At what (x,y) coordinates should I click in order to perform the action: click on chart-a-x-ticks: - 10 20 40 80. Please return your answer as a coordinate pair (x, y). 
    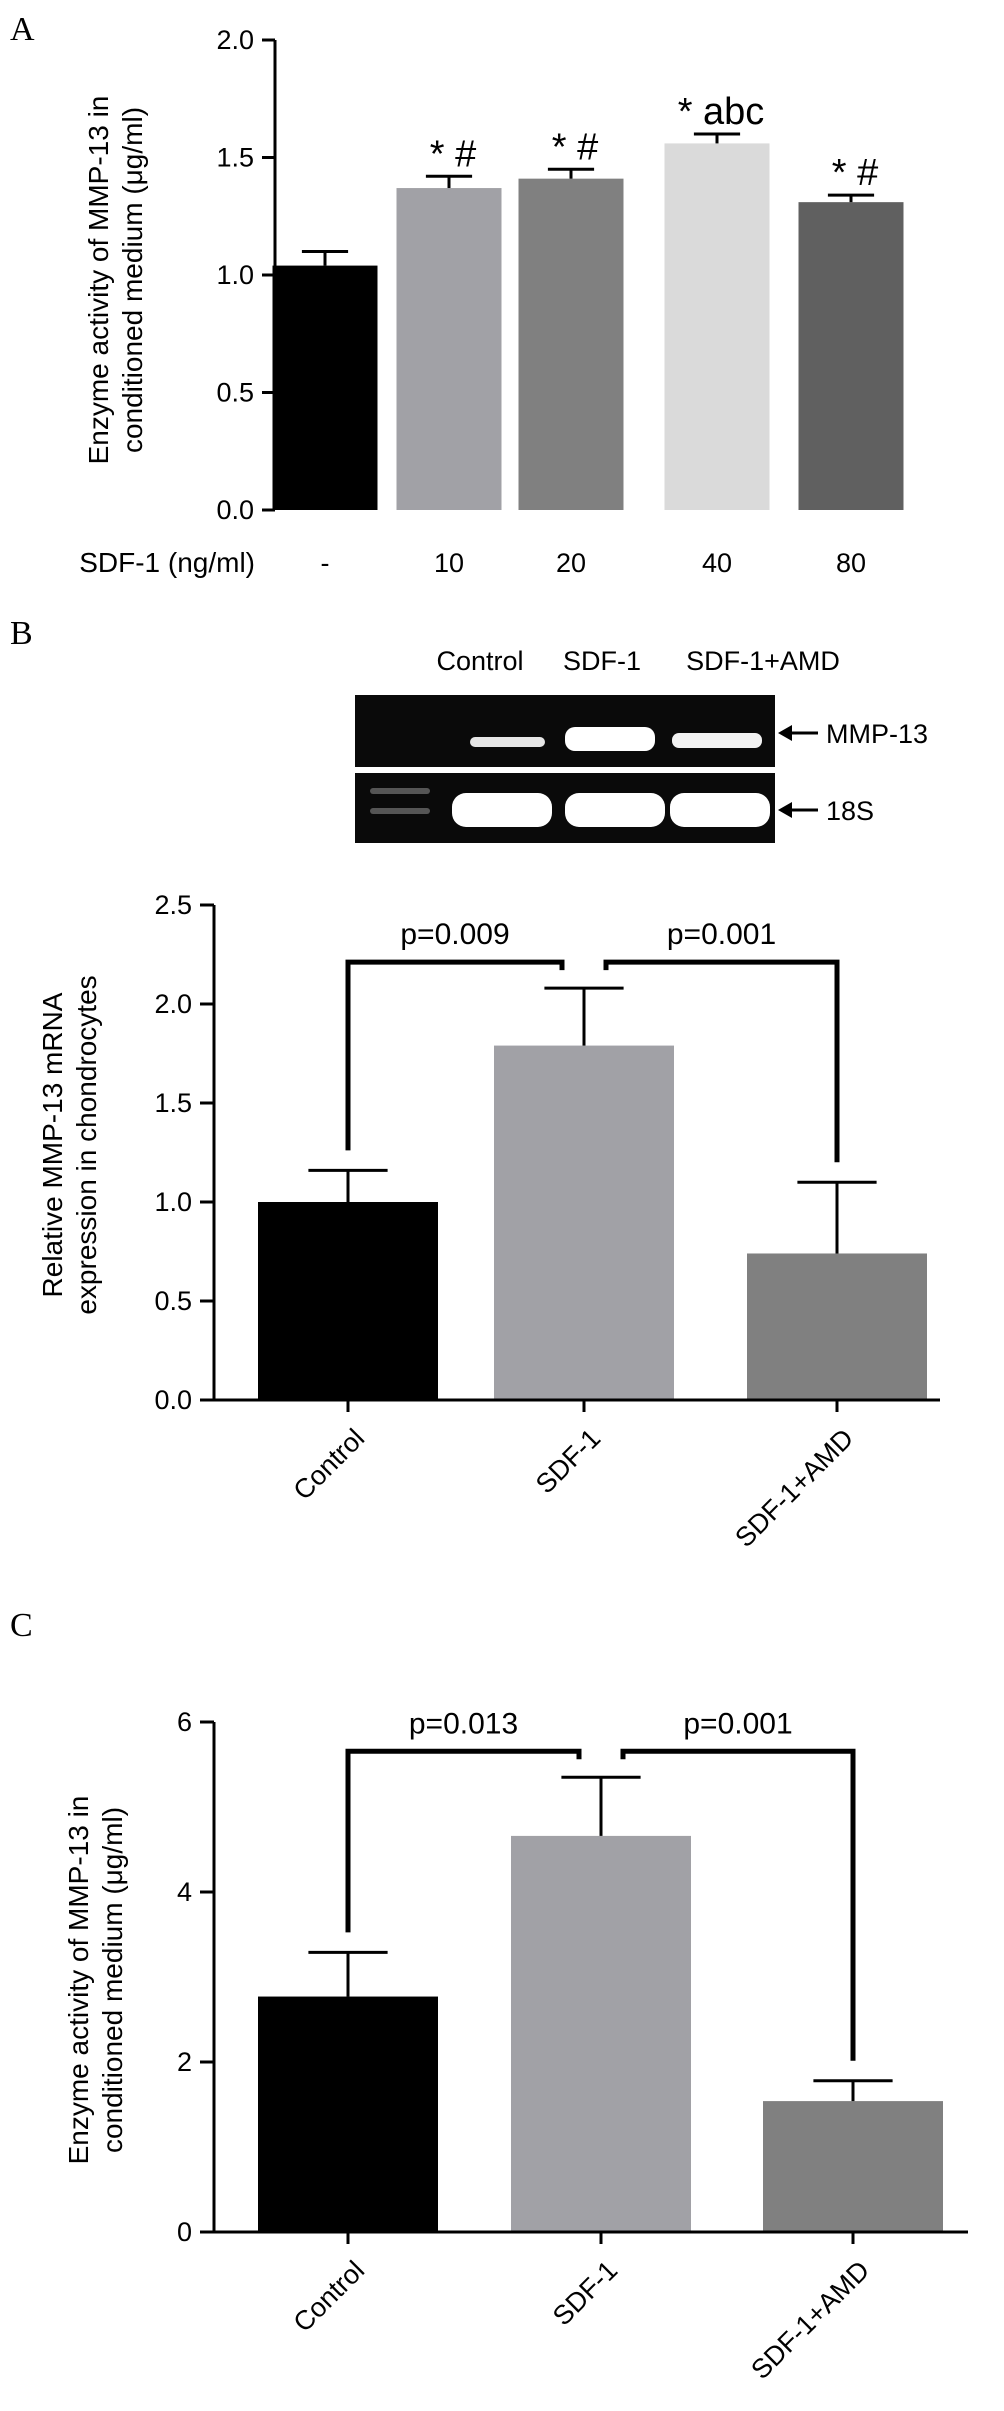
    Looking at the image, I should click on (594, 563).